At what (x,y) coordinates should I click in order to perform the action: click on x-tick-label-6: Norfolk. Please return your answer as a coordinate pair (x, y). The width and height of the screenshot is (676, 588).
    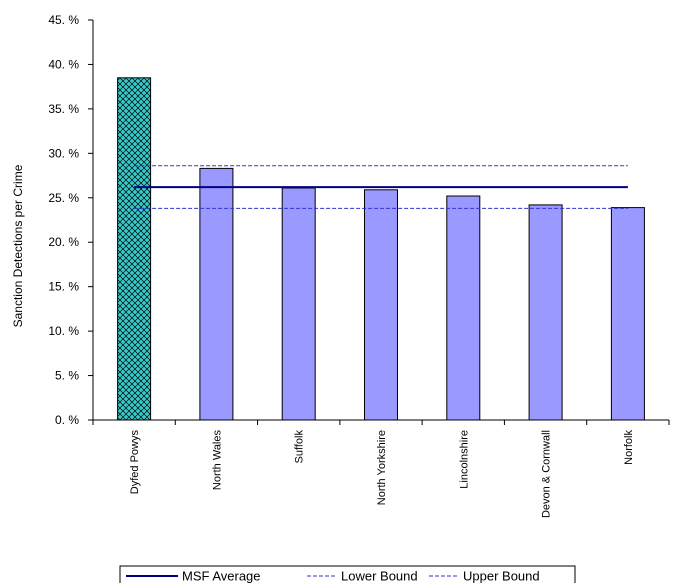
    Looking at the image, I should click on (629, 447).